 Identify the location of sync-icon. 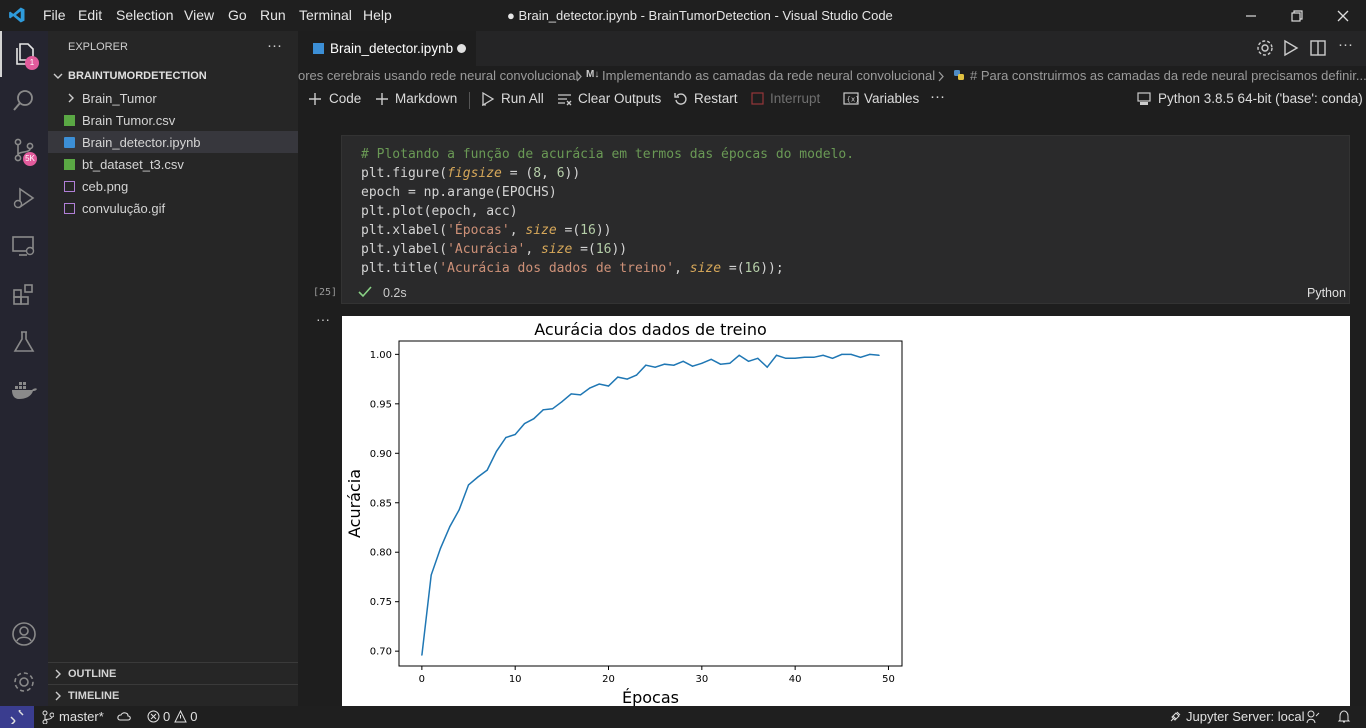
(124, 717).